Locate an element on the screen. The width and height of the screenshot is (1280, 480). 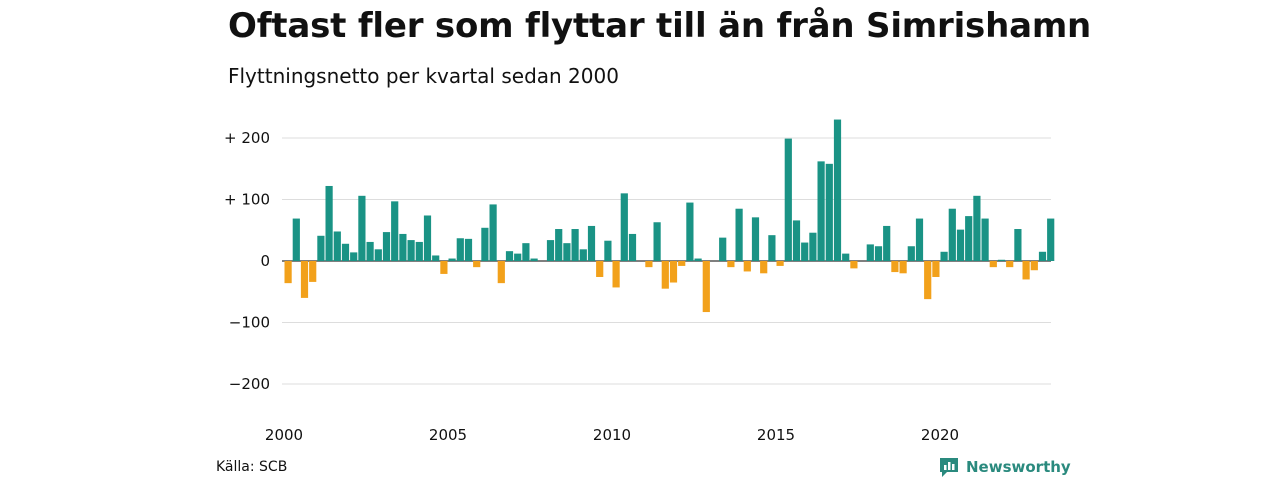
logo-text: Newsworthy is located at coordinates (1018, 467).